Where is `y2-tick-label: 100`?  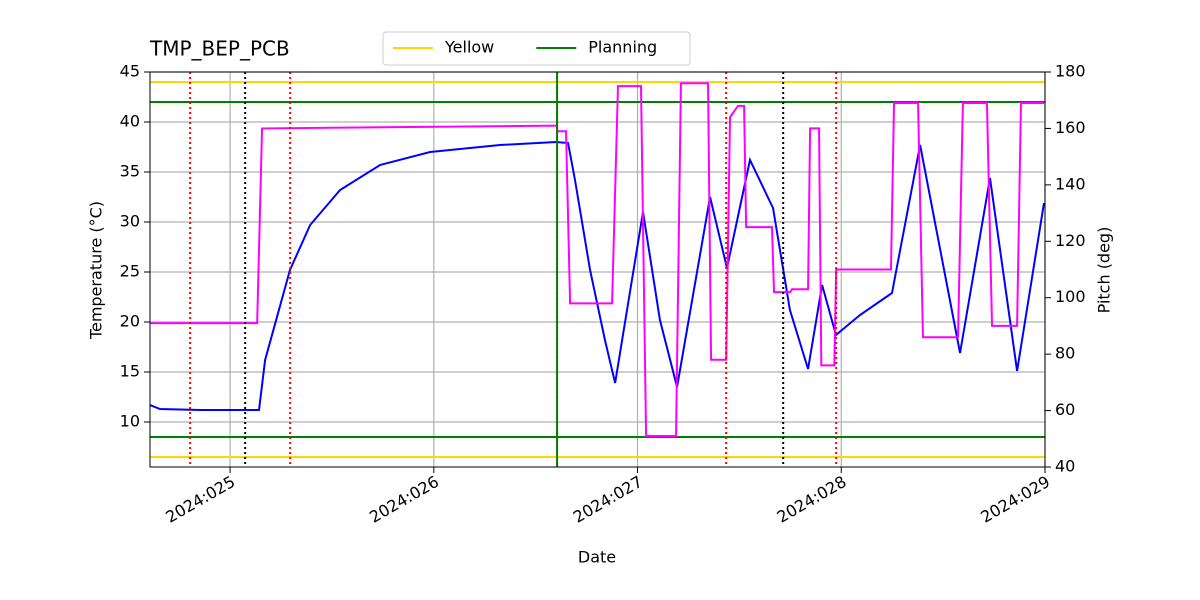 y2-tick-label: 100 is located at coordinates (1070, 296).